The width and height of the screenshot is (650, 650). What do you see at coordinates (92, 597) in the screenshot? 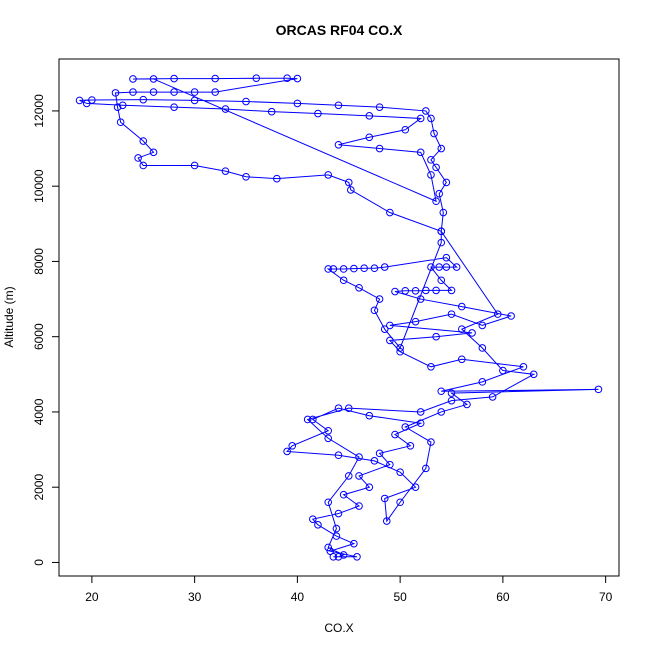
I see `x-tick-label: 20` at bounding box center [92, 597].